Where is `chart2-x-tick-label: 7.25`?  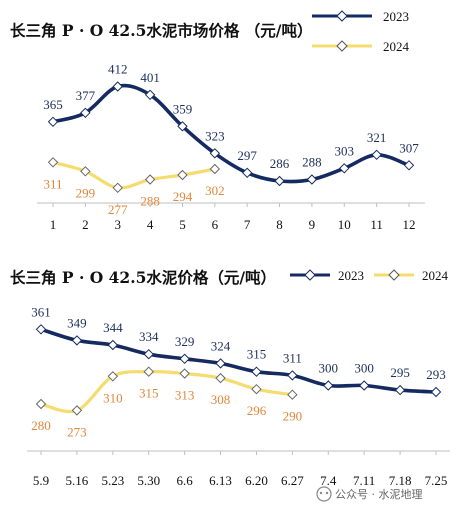 chart2-x-tick-label: 7.25 is located at coordinates (436, 480).